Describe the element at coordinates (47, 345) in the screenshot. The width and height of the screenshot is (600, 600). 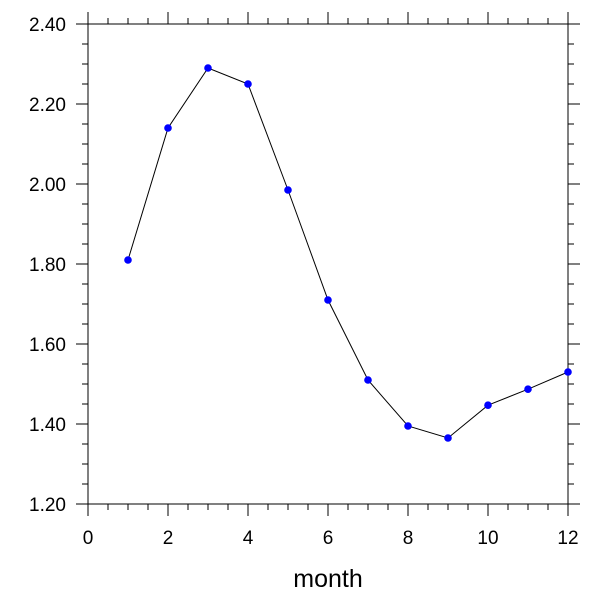
I see `y-tick-label: 1.60` at that location.